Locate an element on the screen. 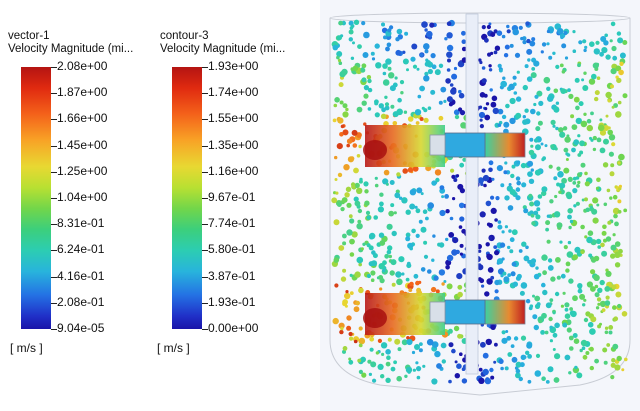 This screenshot has height=411, width=640. colorbar-tick-label: 1.04e+00 is located at coordinates (82, 197).